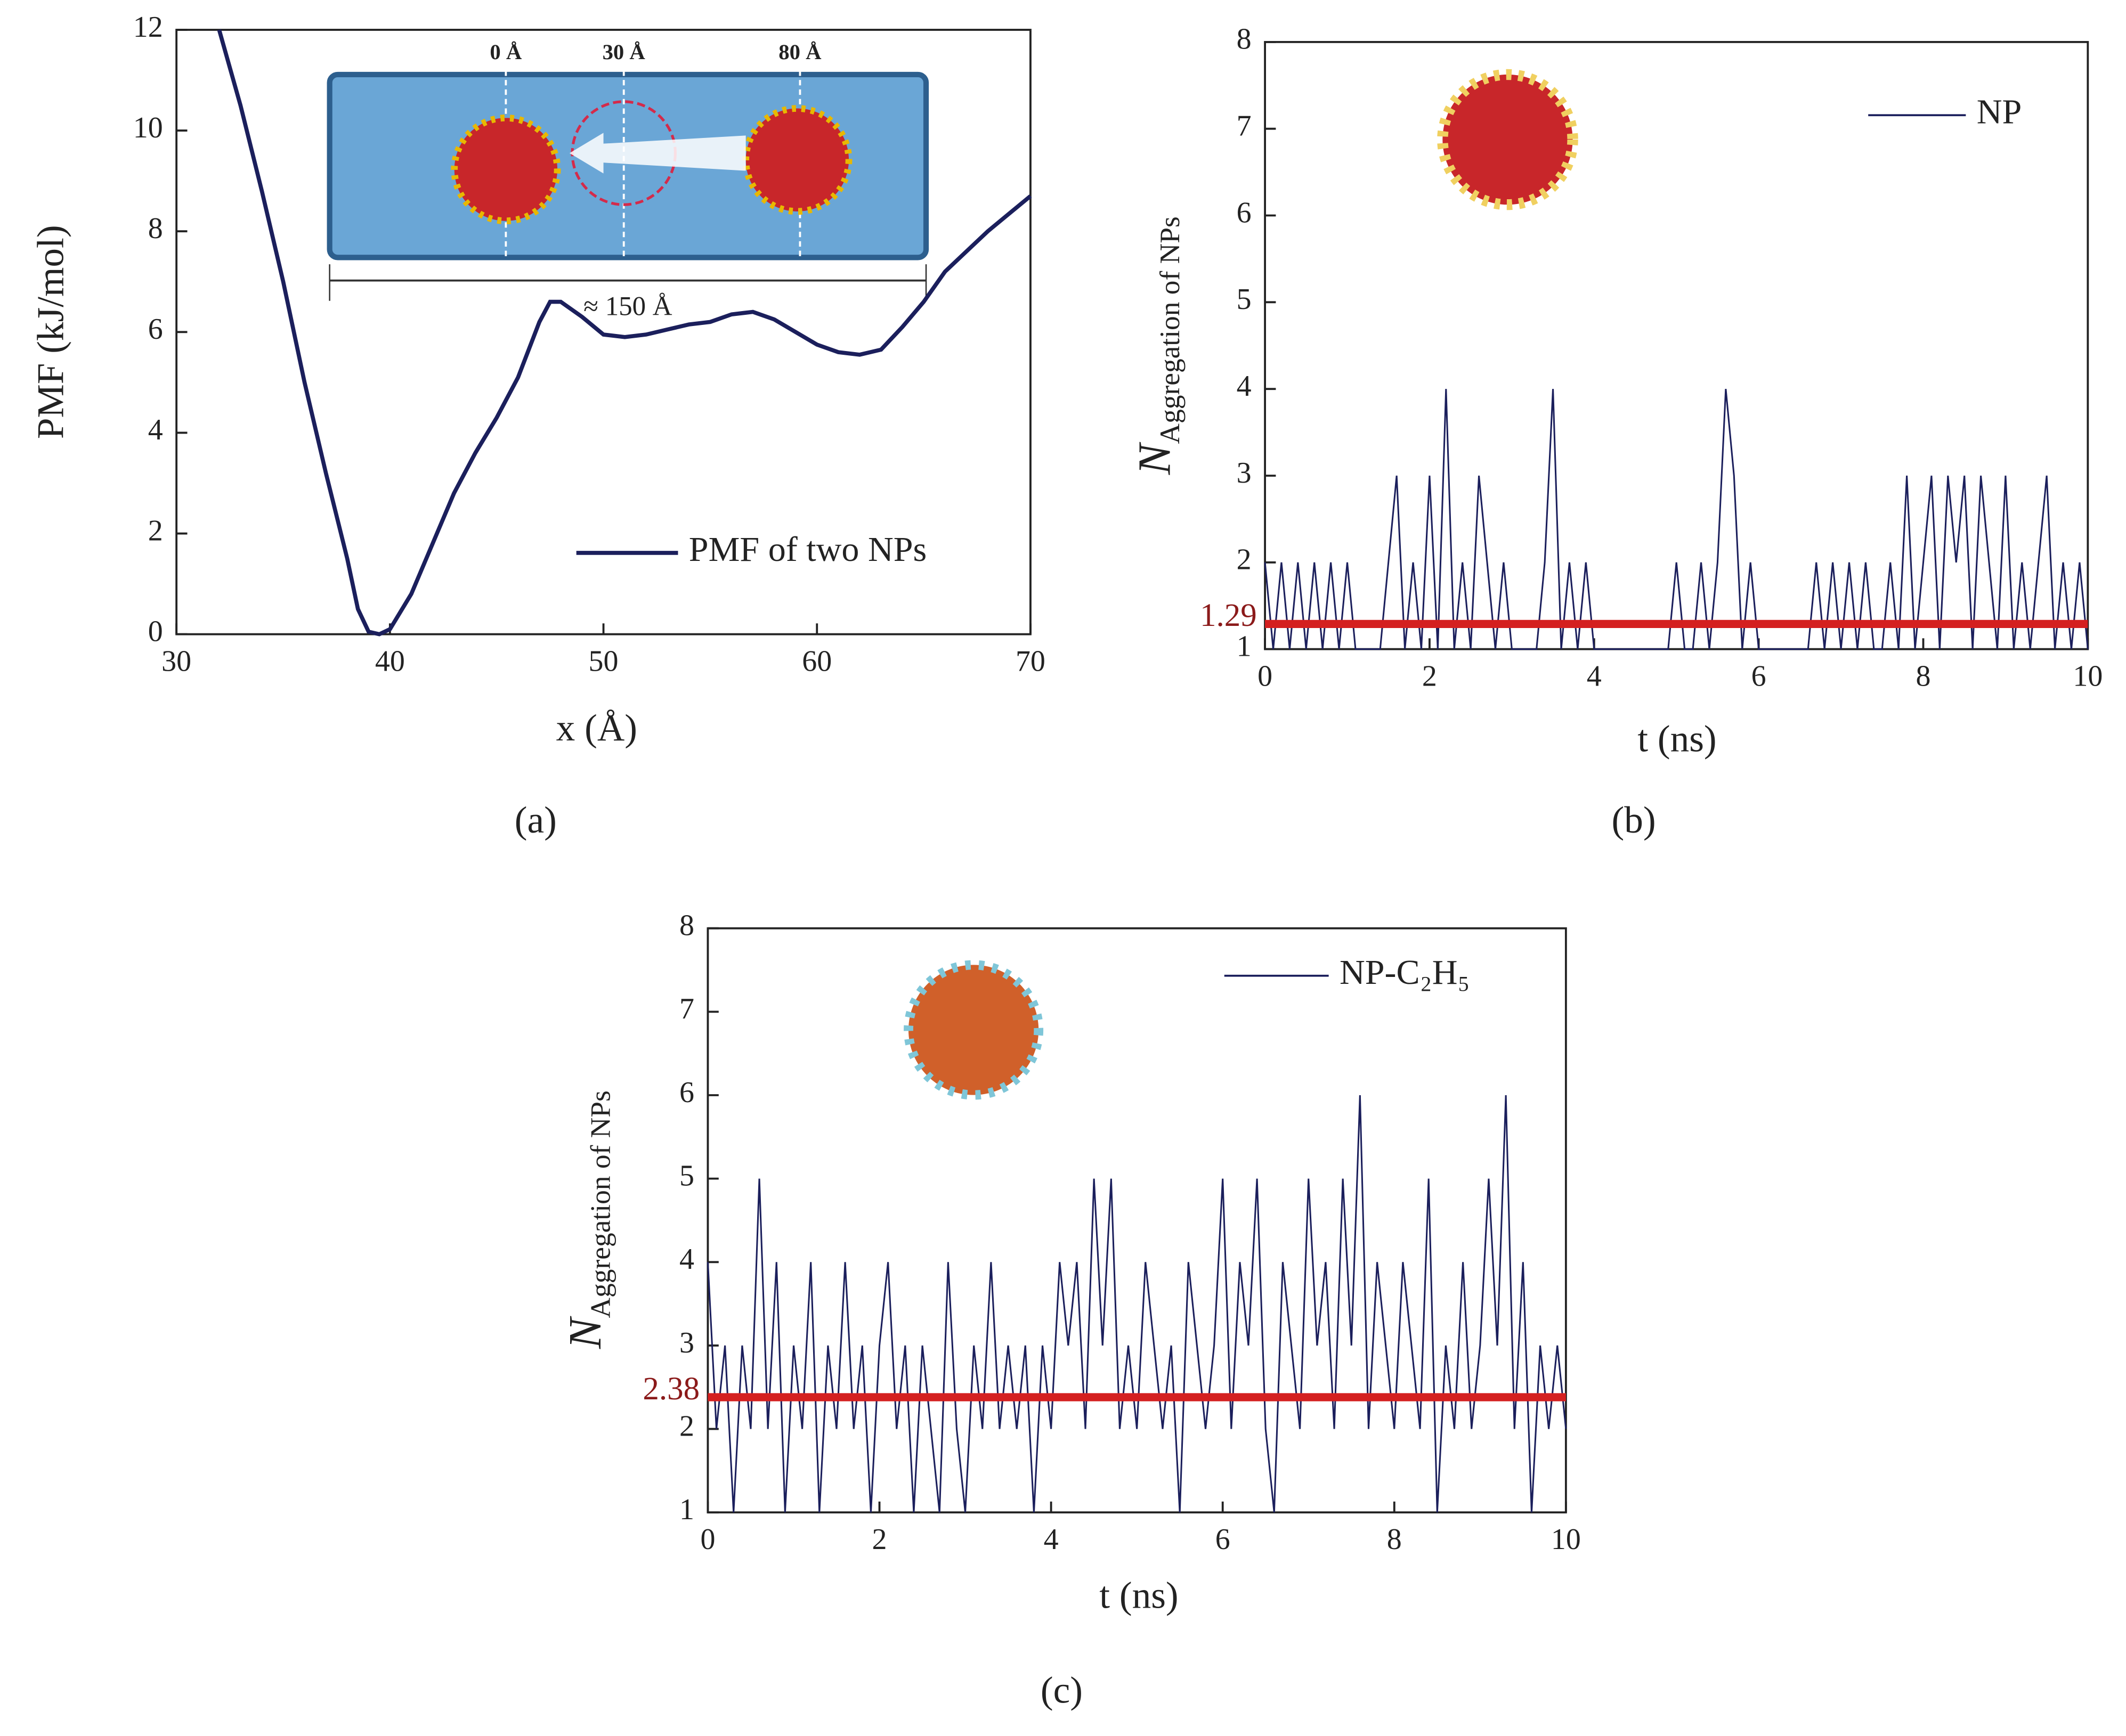  I want to click on y-tick-label: 12, so click(148, 27).